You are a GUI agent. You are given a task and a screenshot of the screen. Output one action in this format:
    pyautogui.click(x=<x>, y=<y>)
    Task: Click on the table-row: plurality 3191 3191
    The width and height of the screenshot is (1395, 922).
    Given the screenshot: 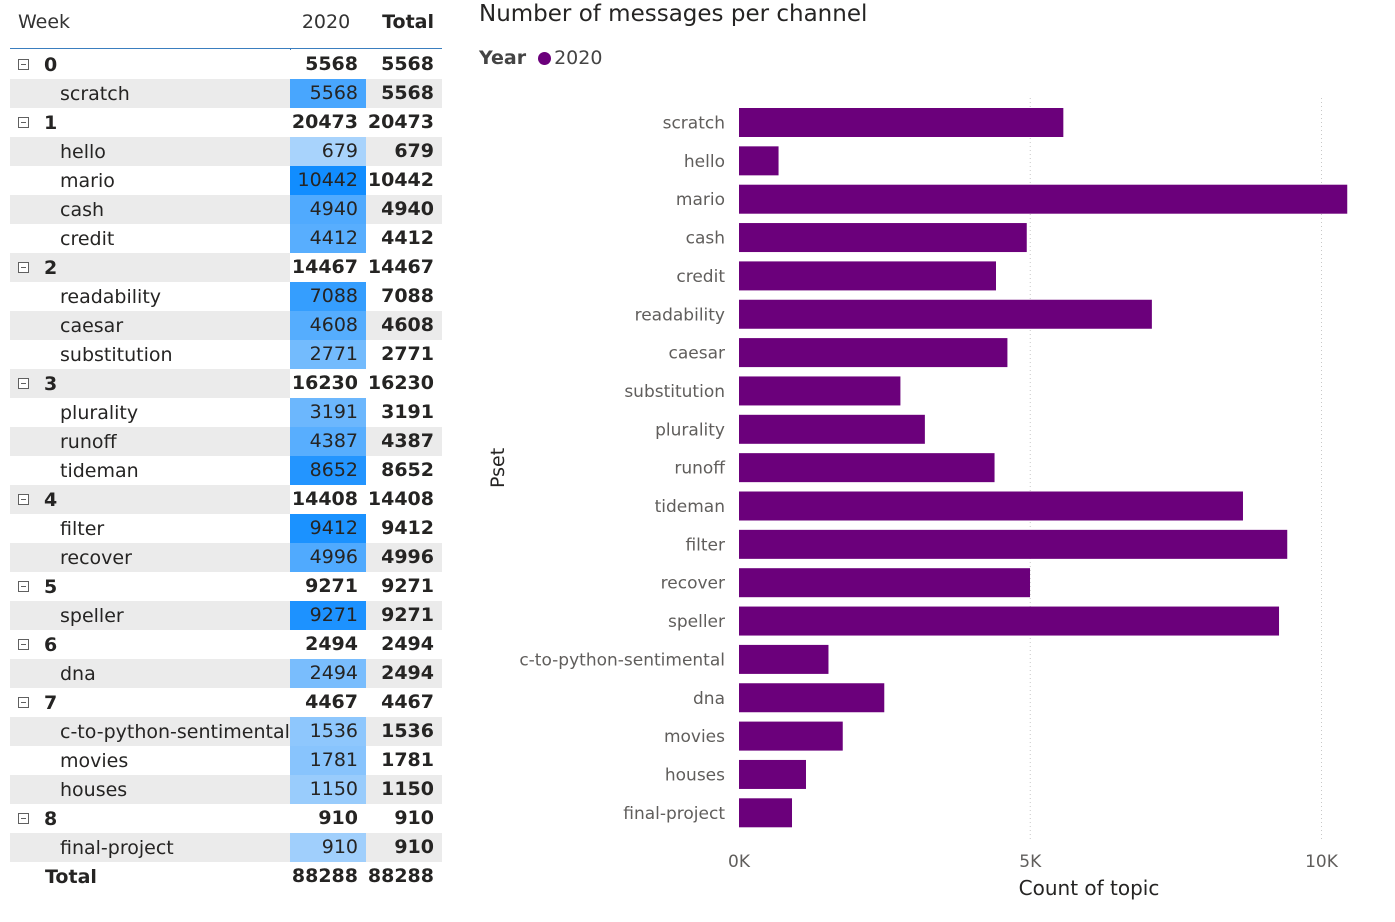 What is the action you would take?
    pyautogui.click(x=226, y=412)
    